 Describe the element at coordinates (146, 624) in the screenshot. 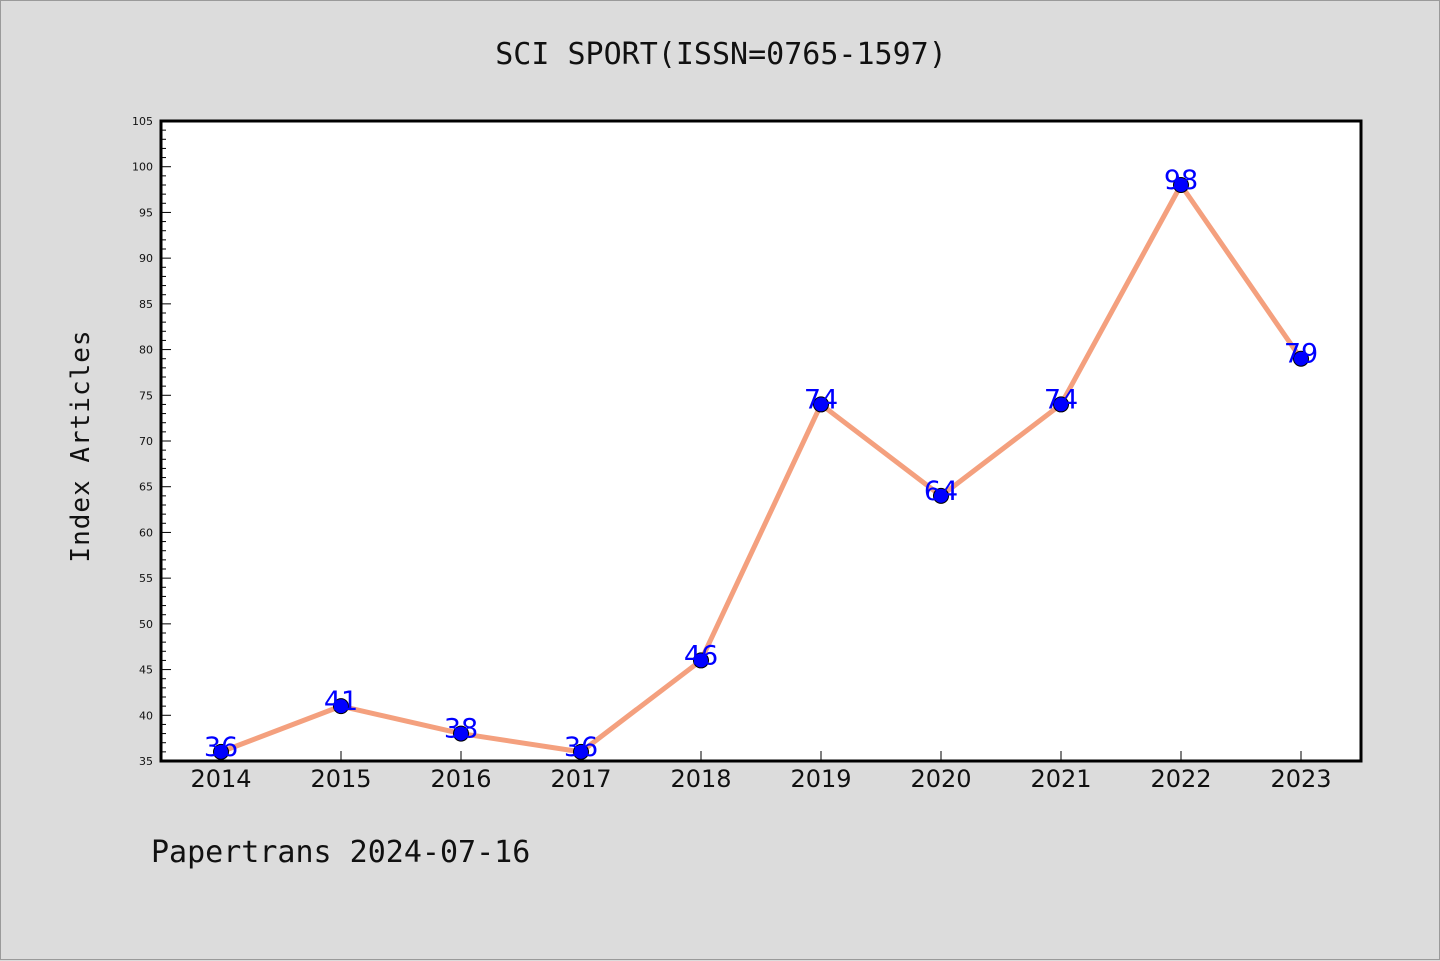

I see `y-tick-label: 50` at that location.